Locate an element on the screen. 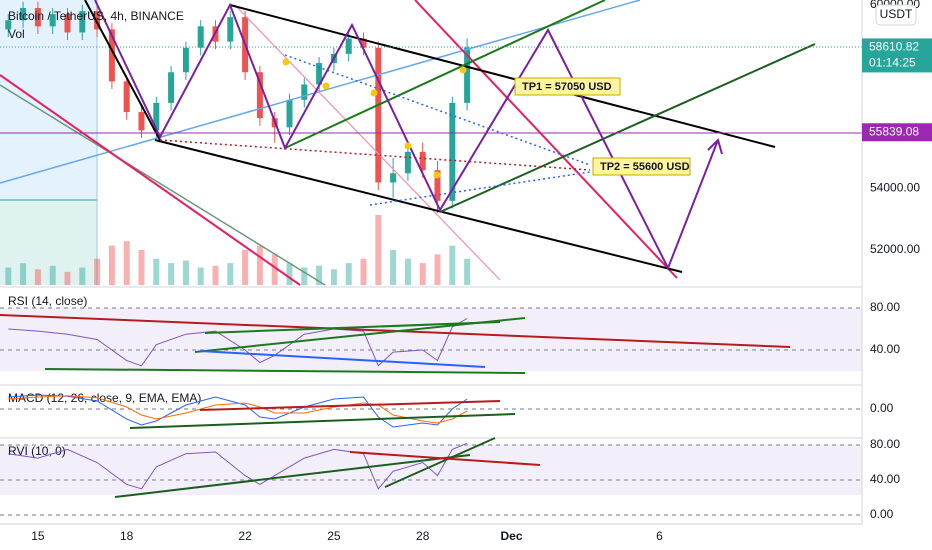 This screenshot has height=550, width=932. price-axis is located at coordinates (897, 275).